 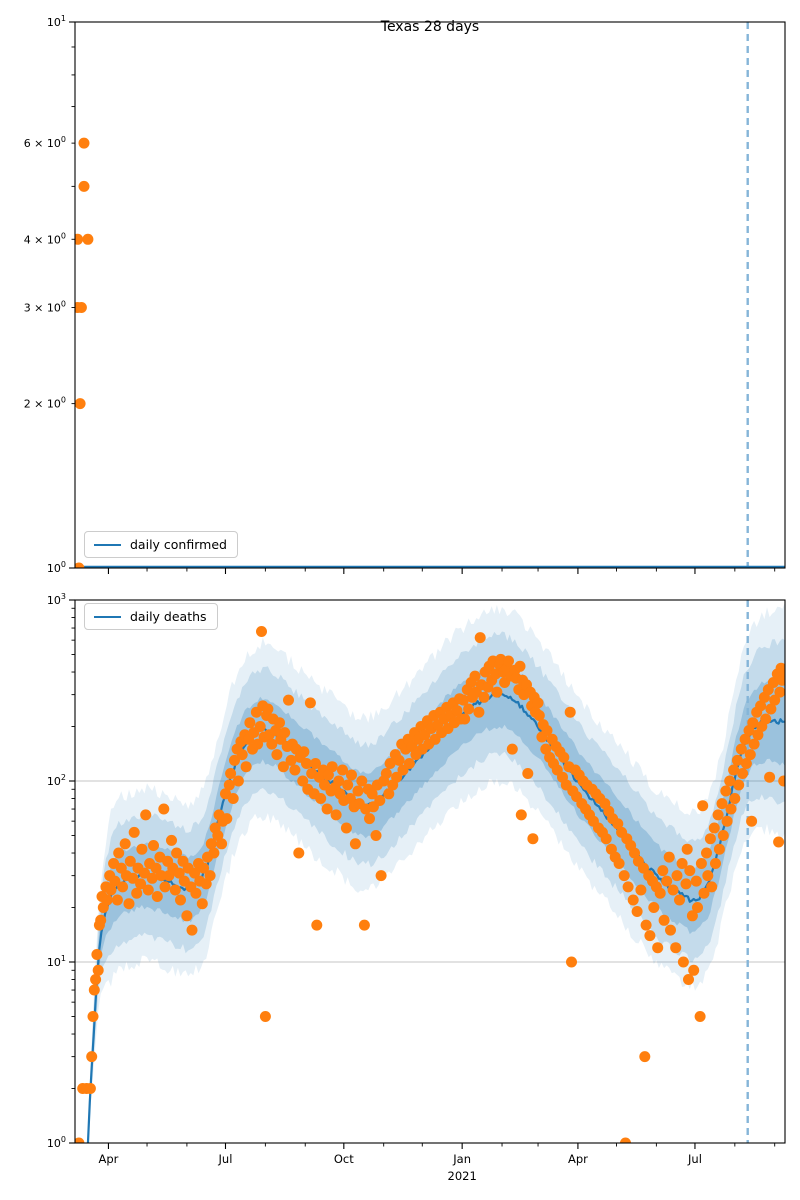 What do you see at coordinates (45, 306) in the screenshot?
I see `y-tick-label: 3 × 100` at bounding box center [45, 306].